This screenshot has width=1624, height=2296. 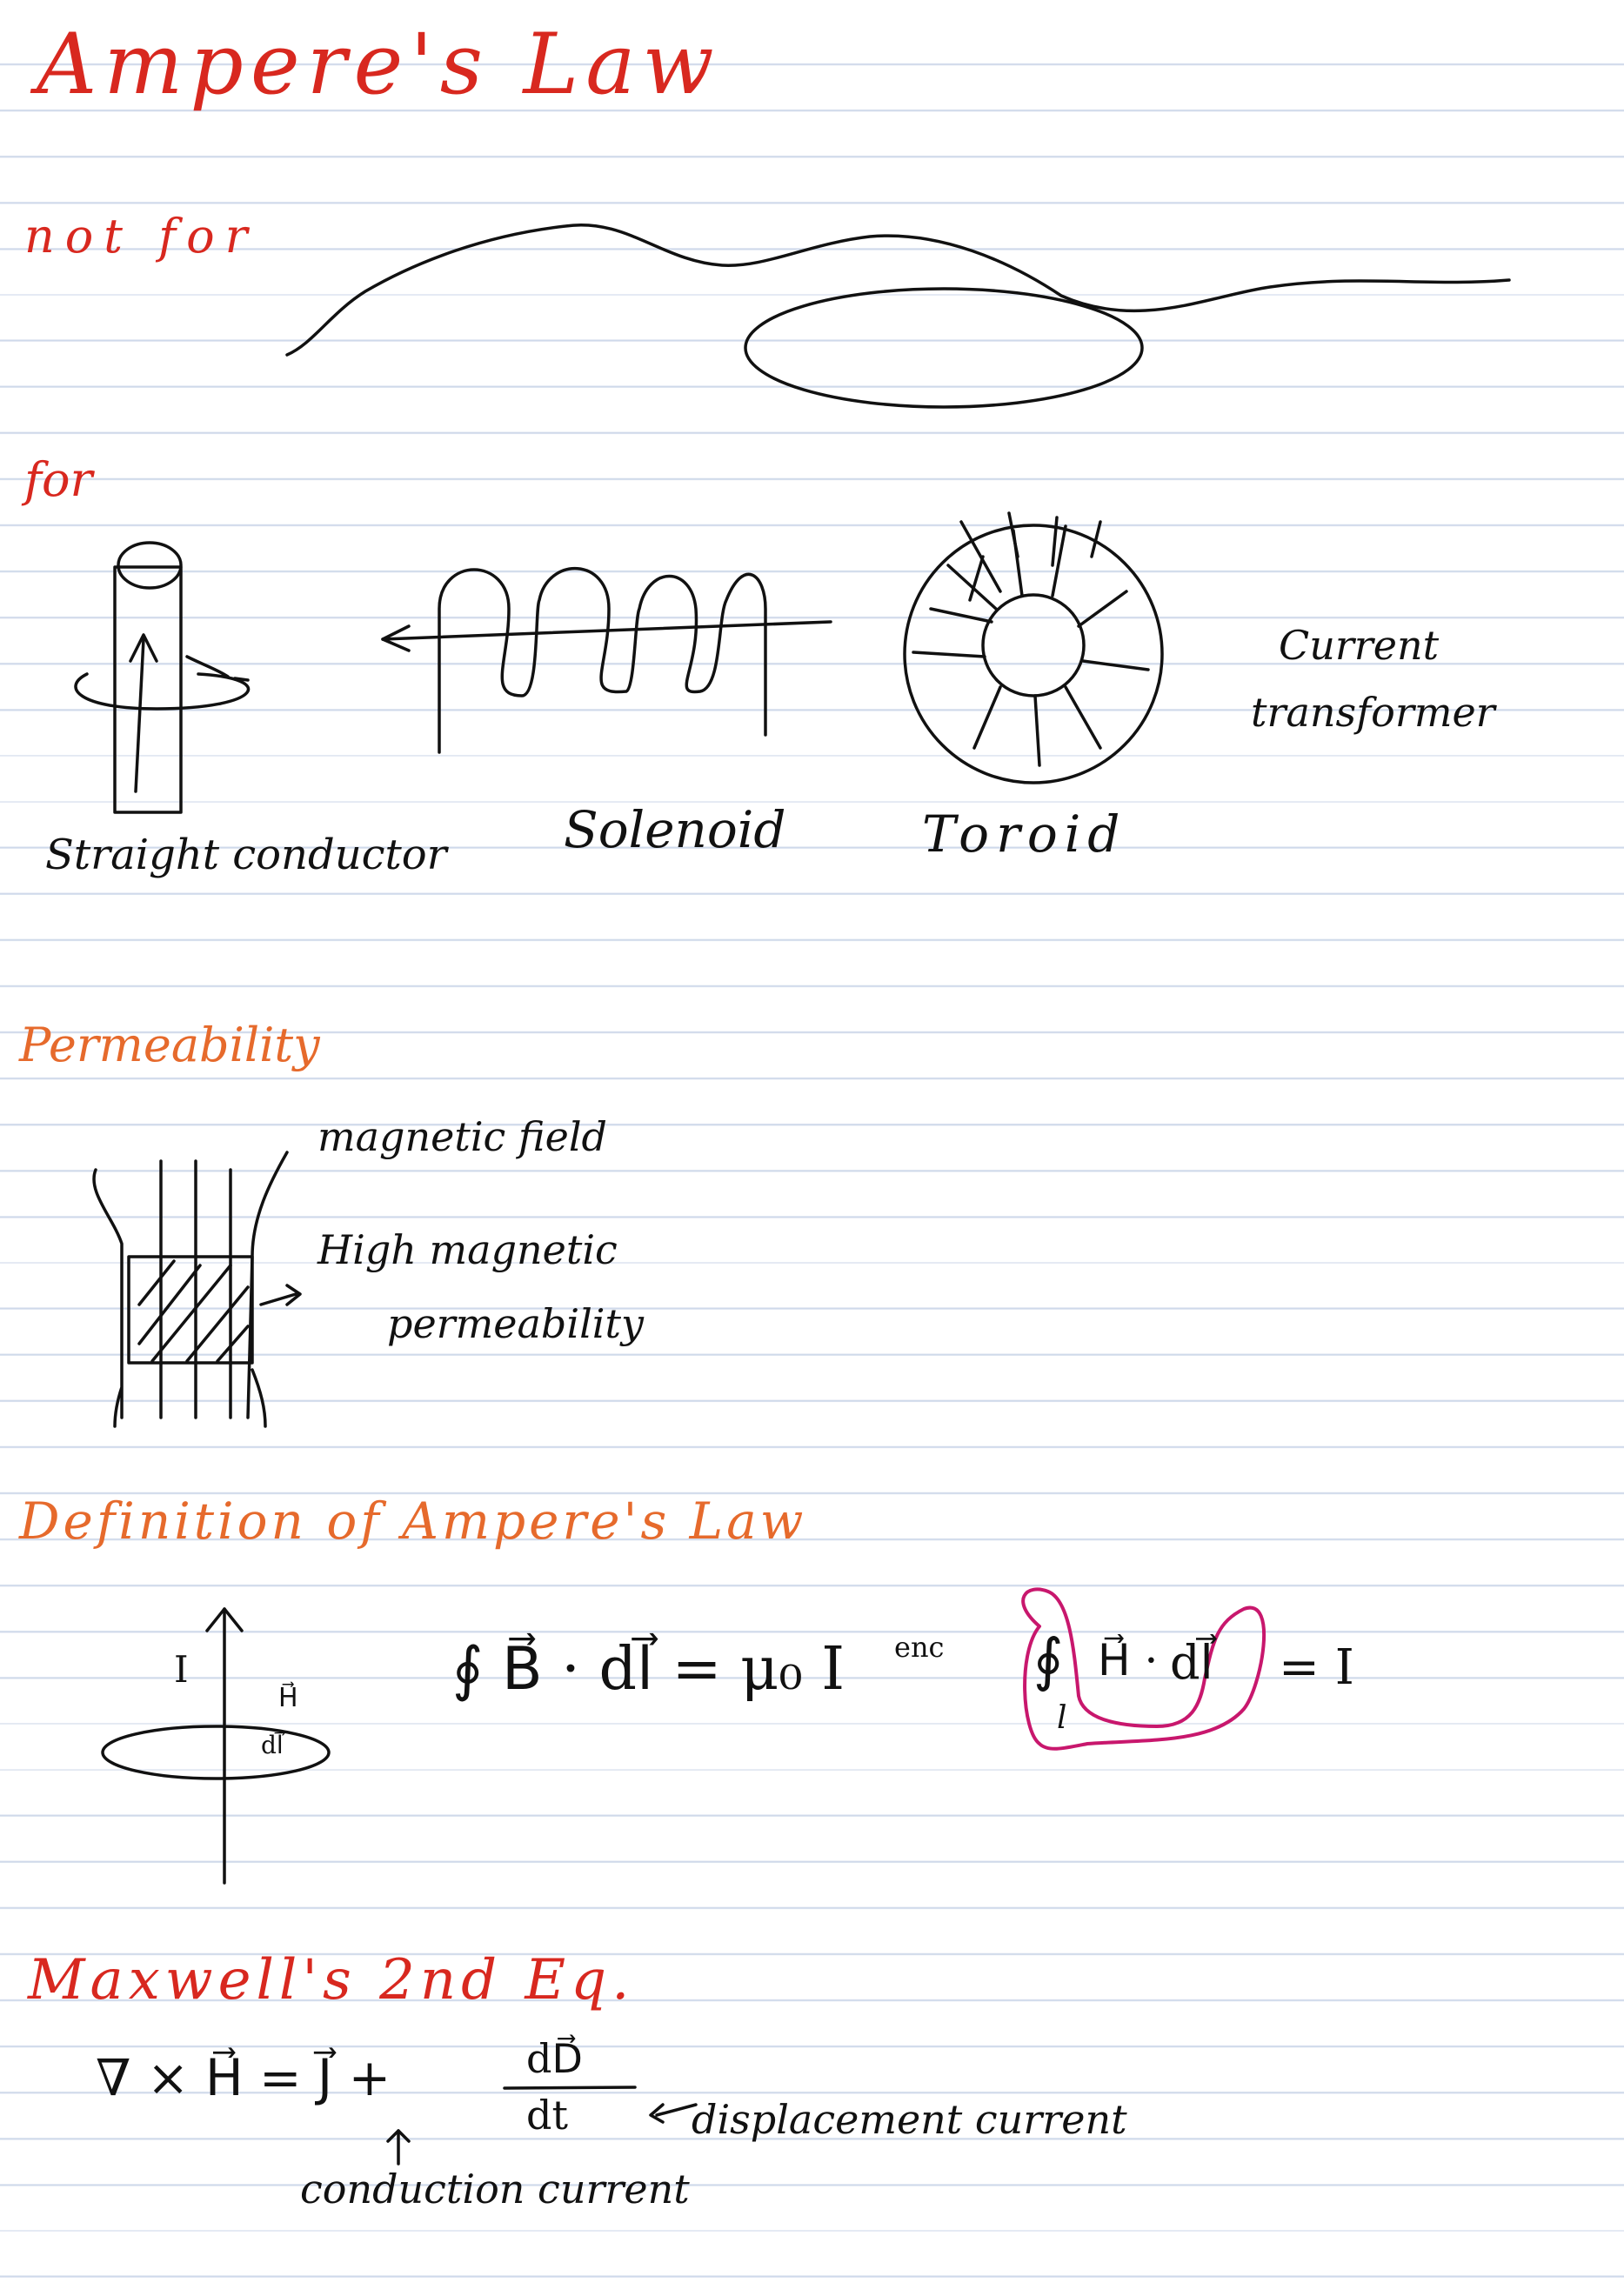 What do you see at coordinates (462, 1137) in the screenshot?
I see `note-magnetic-field: magnetic field` at bounding box center [462, 1137].